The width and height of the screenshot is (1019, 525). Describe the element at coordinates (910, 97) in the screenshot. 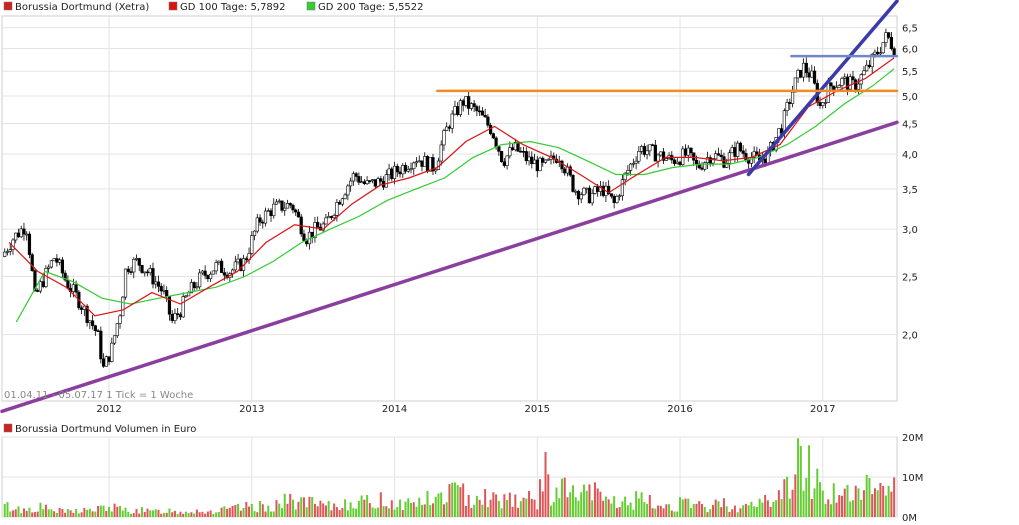

I see `y-tick-label: 5,0` at that location.